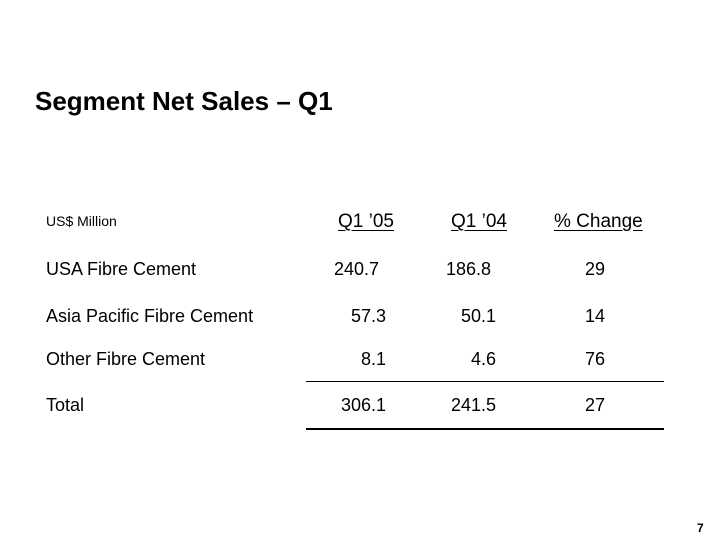  What do you see at coordinates (479, 221) in the screenshot?
I see `column-header-q1-04: Q1 ’04` at bounding box center [479, 221].